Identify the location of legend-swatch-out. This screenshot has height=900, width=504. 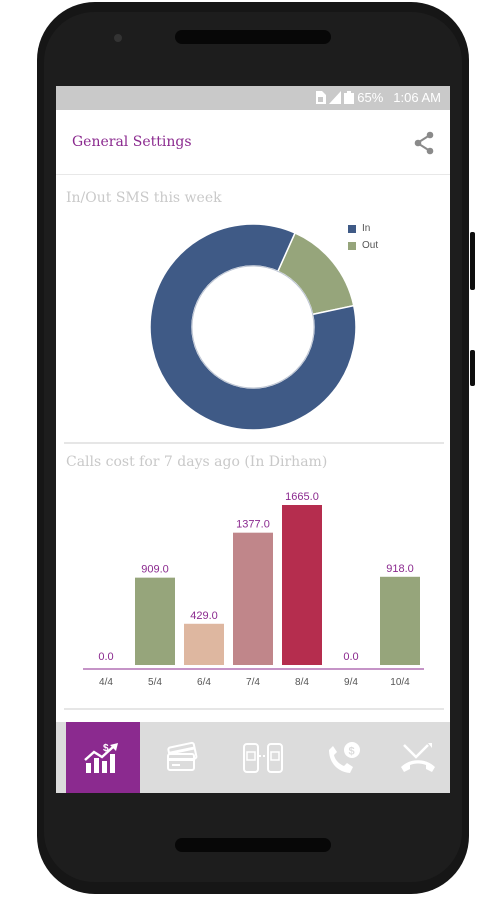
(352, 245).